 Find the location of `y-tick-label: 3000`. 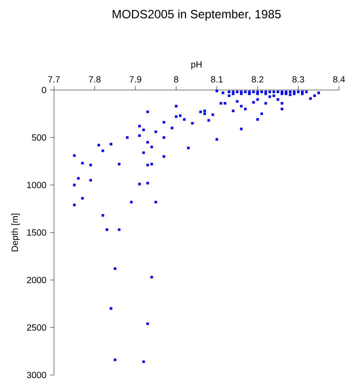

y-tick-label: 3000 is located at coordinates (36, 375).